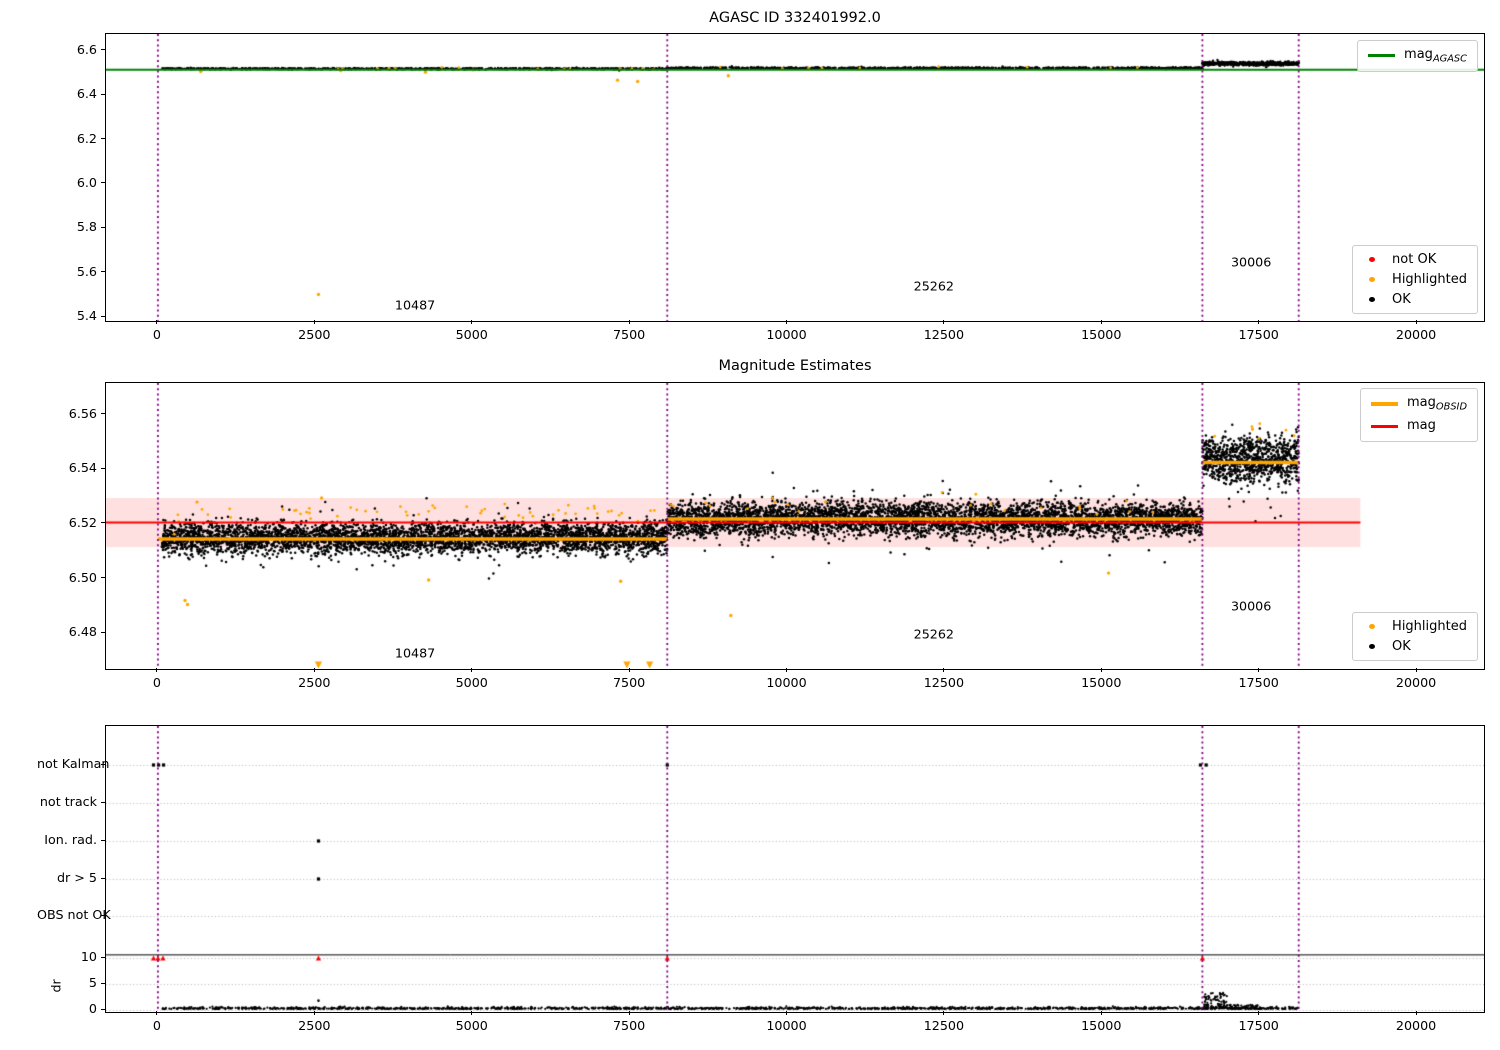 Image resolution: width=1500 pixels, height=1050 pixels. I want to click on category-label: not Kalman, so click(73, 763).